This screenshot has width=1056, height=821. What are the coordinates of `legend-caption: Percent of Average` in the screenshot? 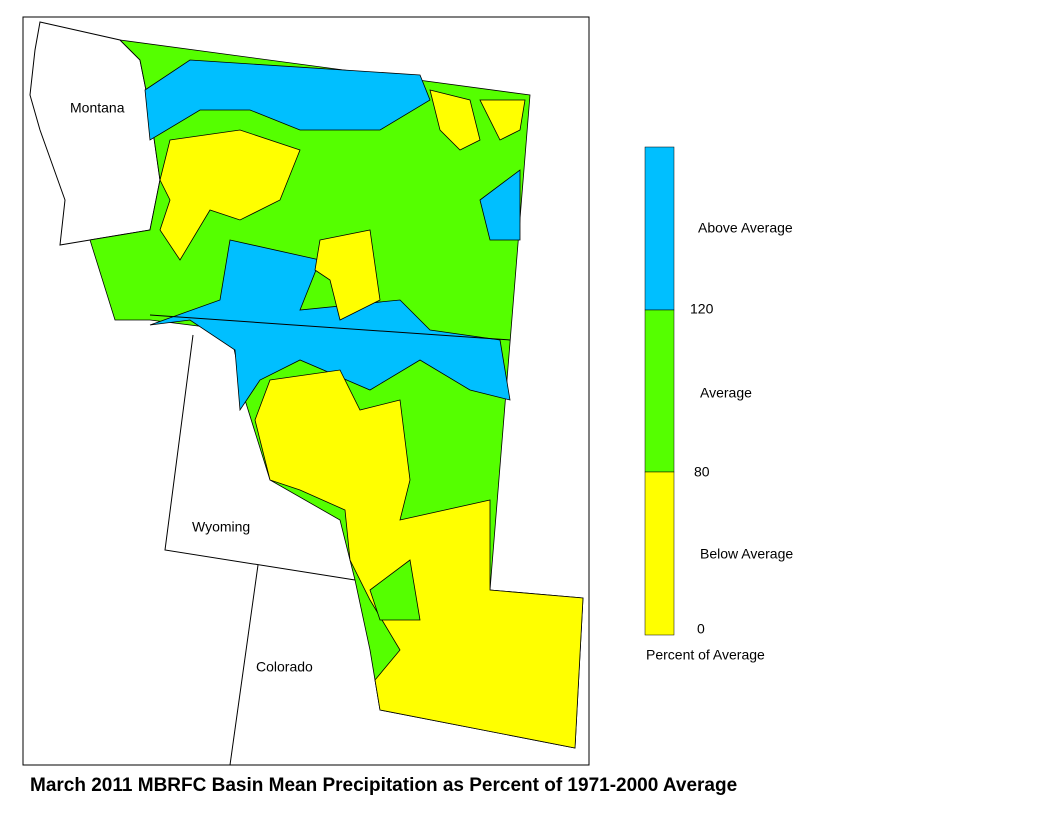 It's located at (705, 655).